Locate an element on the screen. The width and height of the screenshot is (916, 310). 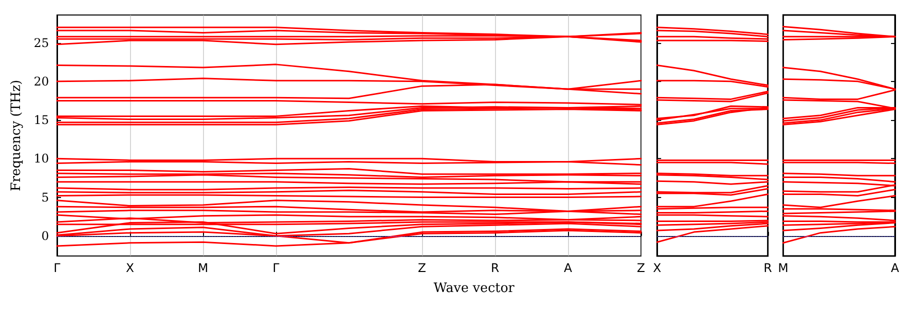
y-tick-label: 15 is located at coordinates (41, 120).